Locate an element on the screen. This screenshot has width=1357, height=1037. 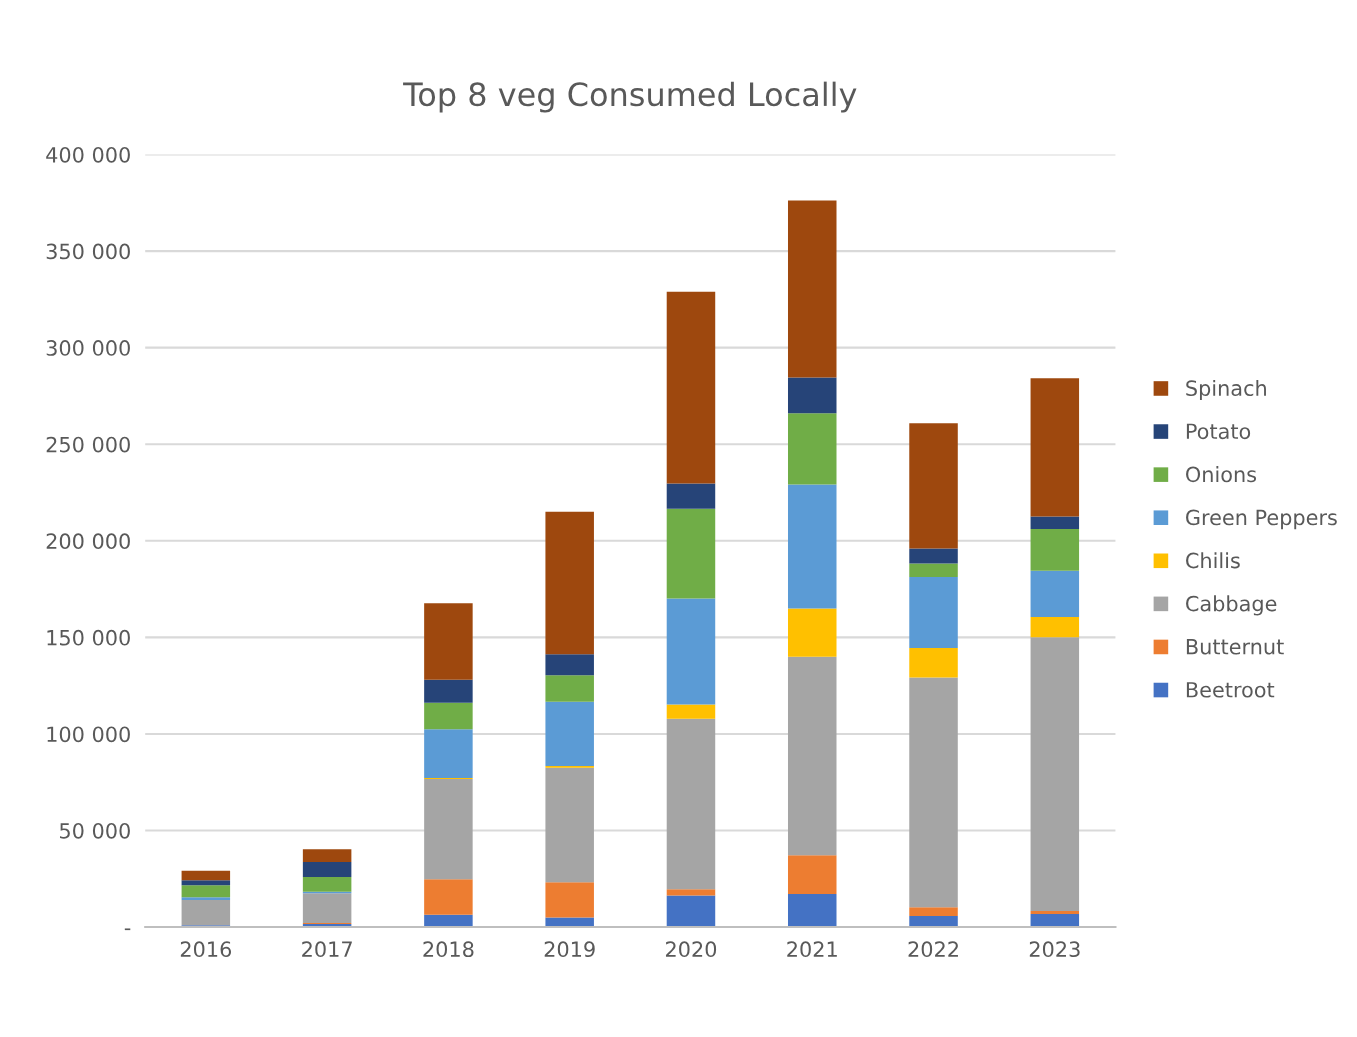
x-tick-label: 2020 is located at coordinates (691, 949).